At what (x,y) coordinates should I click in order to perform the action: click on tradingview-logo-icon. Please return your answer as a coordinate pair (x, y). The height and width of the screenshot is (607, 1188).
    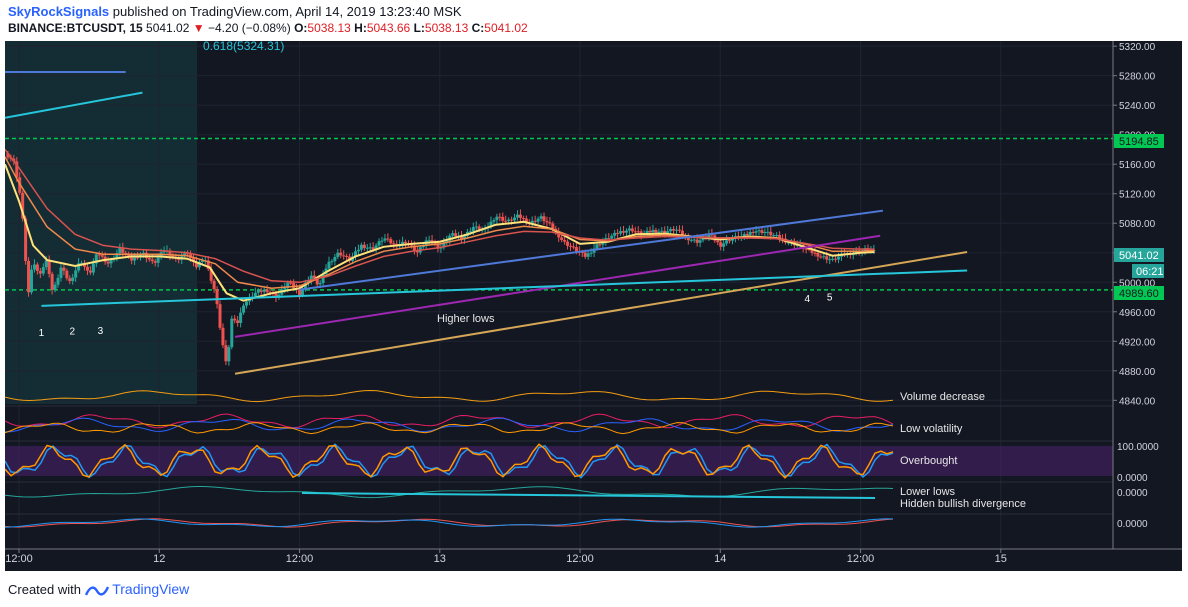
    Looking at the image, I should click on (98, 589).